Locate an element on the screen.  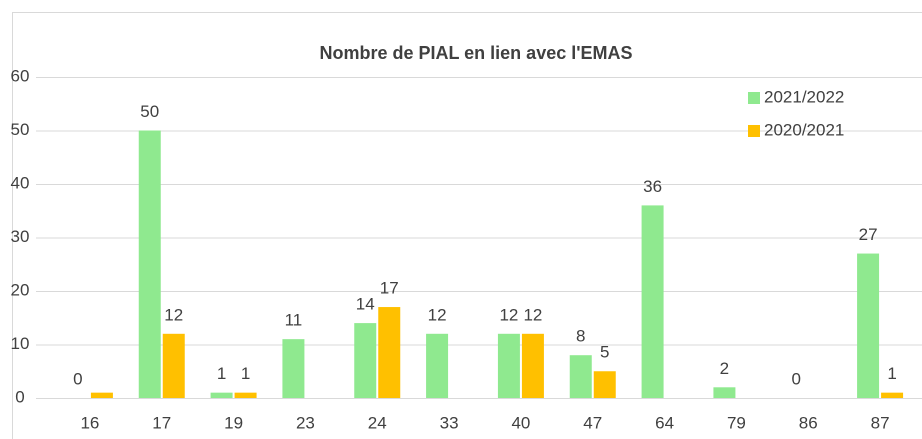
value-label: 17 is located at coordinates (389, 288).